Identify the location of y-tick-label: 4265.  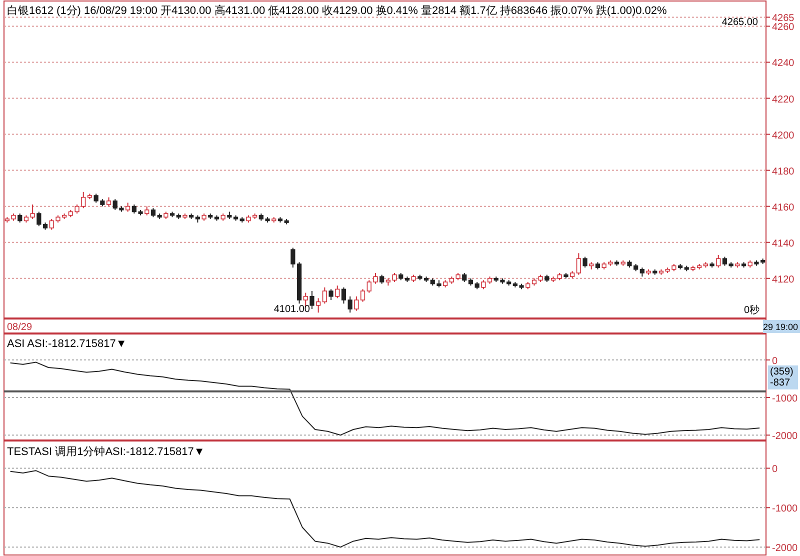
(783, 18).